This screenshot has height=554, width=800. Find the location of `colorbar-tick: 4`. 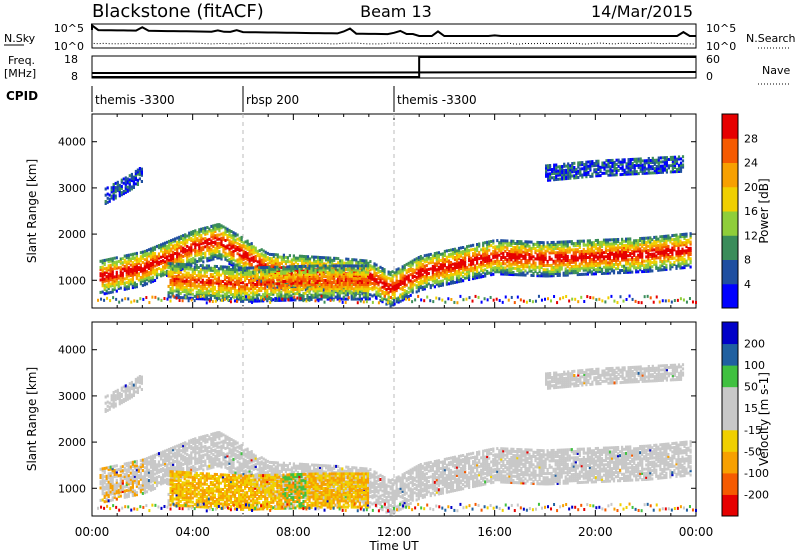

colorbar-tick: 4 is located at coordinates (747, 284).